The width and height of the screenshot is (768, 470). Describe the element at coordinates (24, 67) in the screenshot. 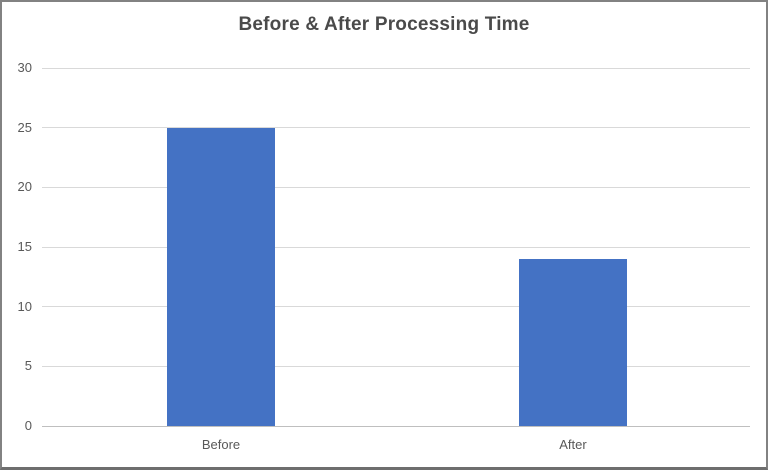

I see `y-axis-tick-label: 30` at that location.